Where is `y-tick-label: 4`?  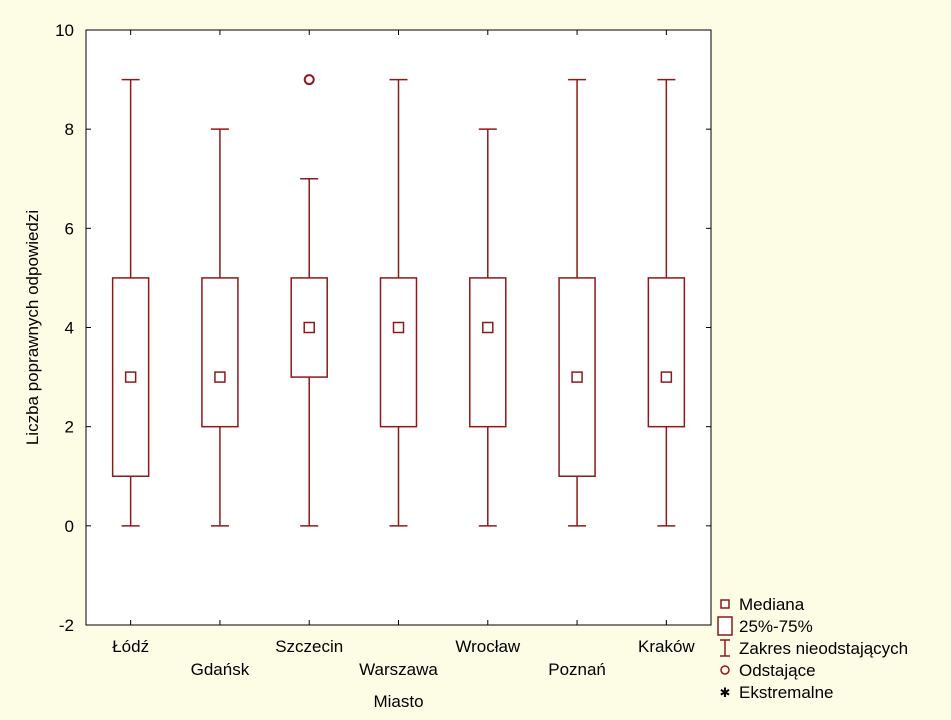 y-tick-label: 4 is located at coordinates (69, 328).